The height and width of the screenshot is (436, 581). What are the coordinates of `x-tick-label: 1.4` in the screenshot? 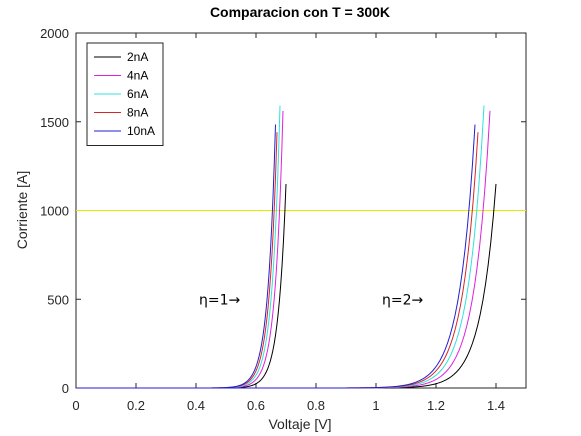 It's located at (496, 405).